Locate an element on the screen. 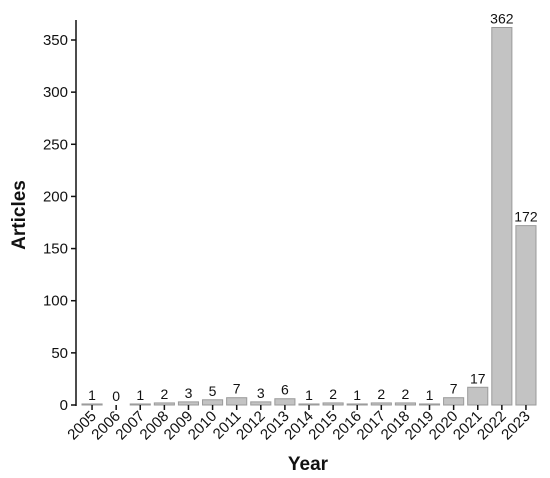 Image resolution: width=550 pixels, height=478 pixels. y-tick-label: 0 is located at coordinates (64, 405).